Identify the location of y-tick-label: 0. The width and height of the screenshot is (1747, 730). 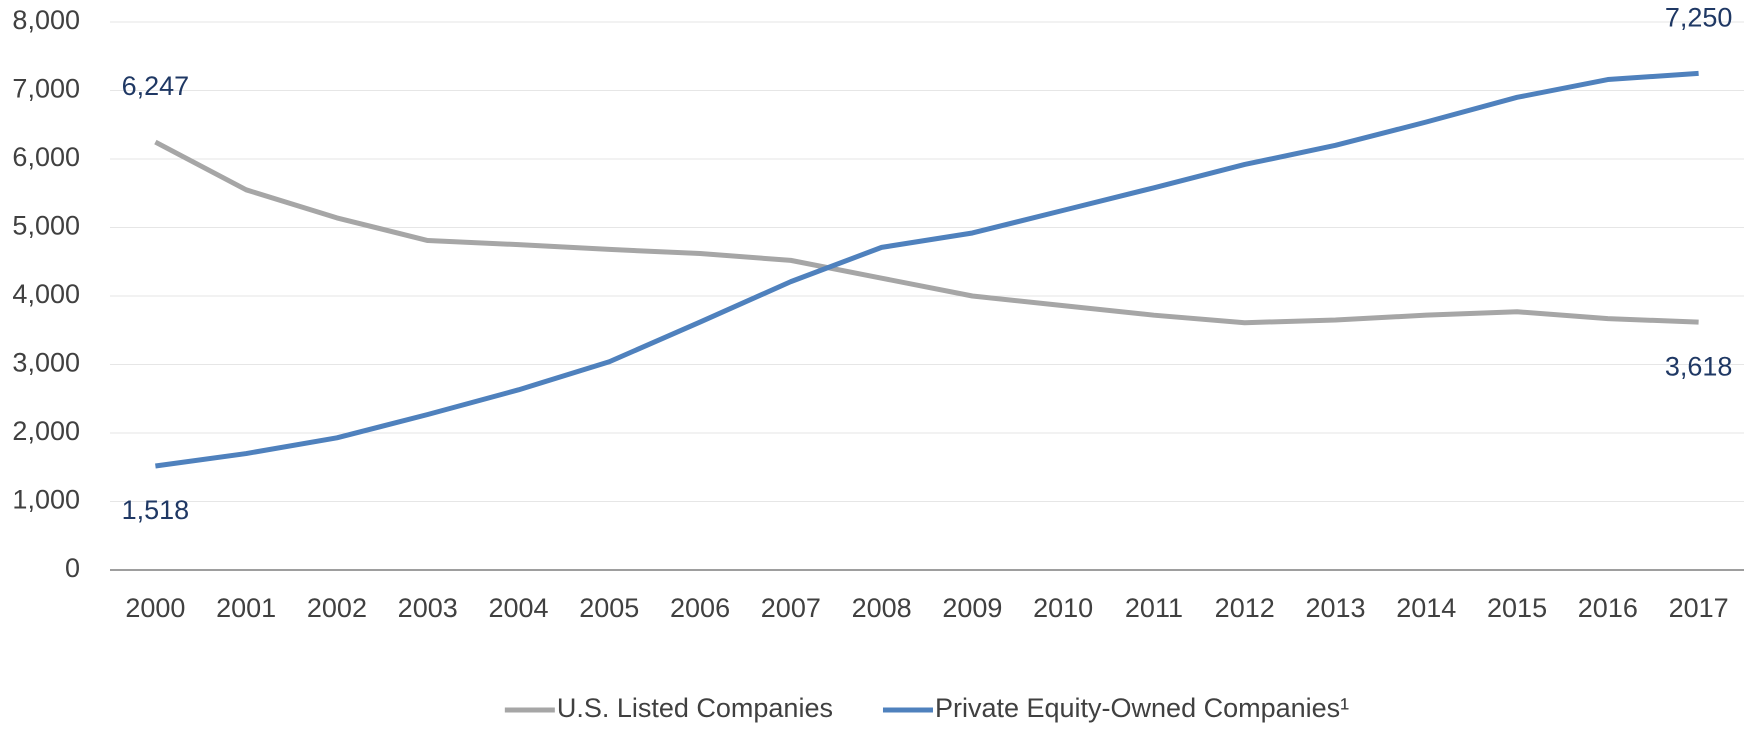
(72, 568).